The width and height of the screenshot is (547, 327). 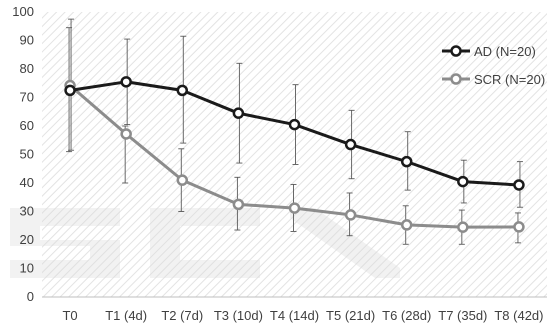 What do you see at coordinates (23, 11) in the screenshot?
I see `y-tick-label: 100` at bounding box center [23, 11].